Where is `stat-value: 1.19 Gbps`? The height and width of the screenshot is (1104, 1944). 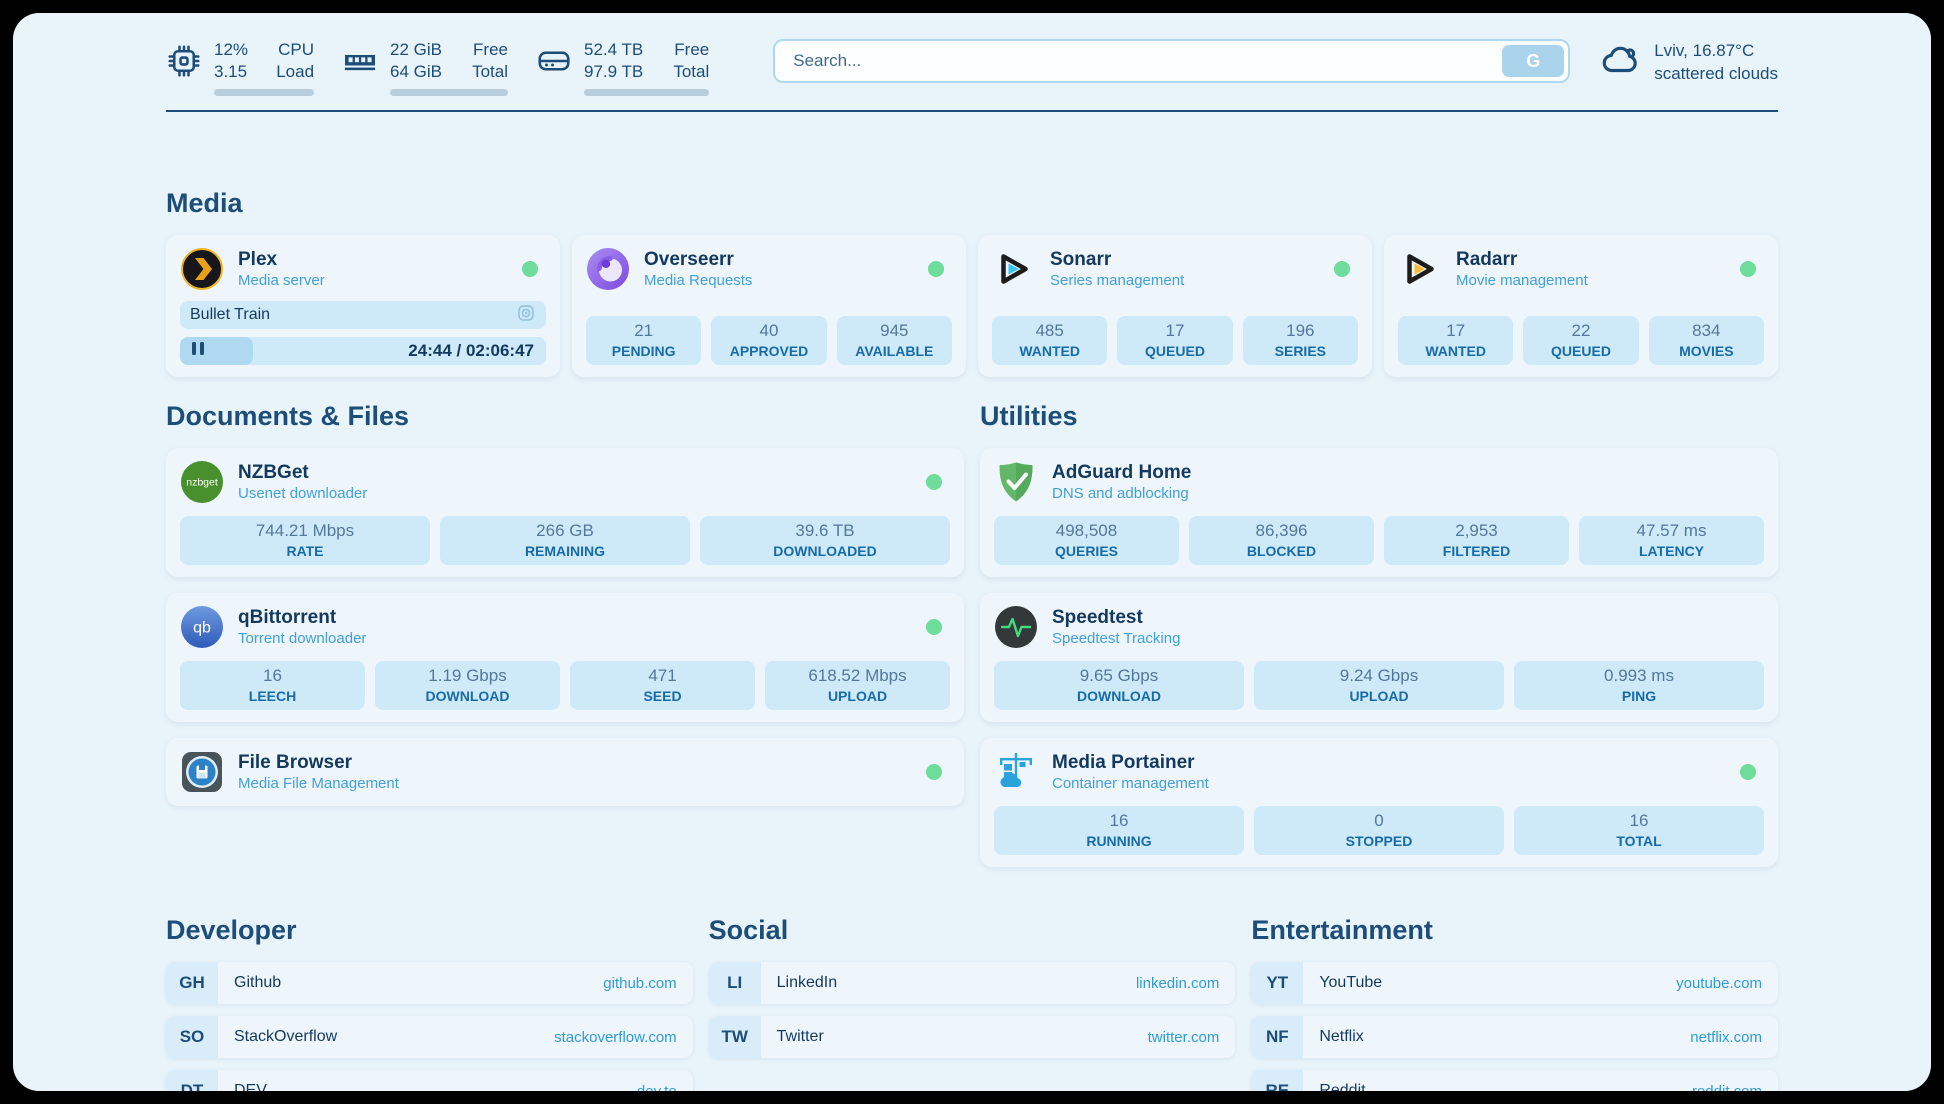 stat-value: 1.19 Gbps is located at coordinates (467, 676).